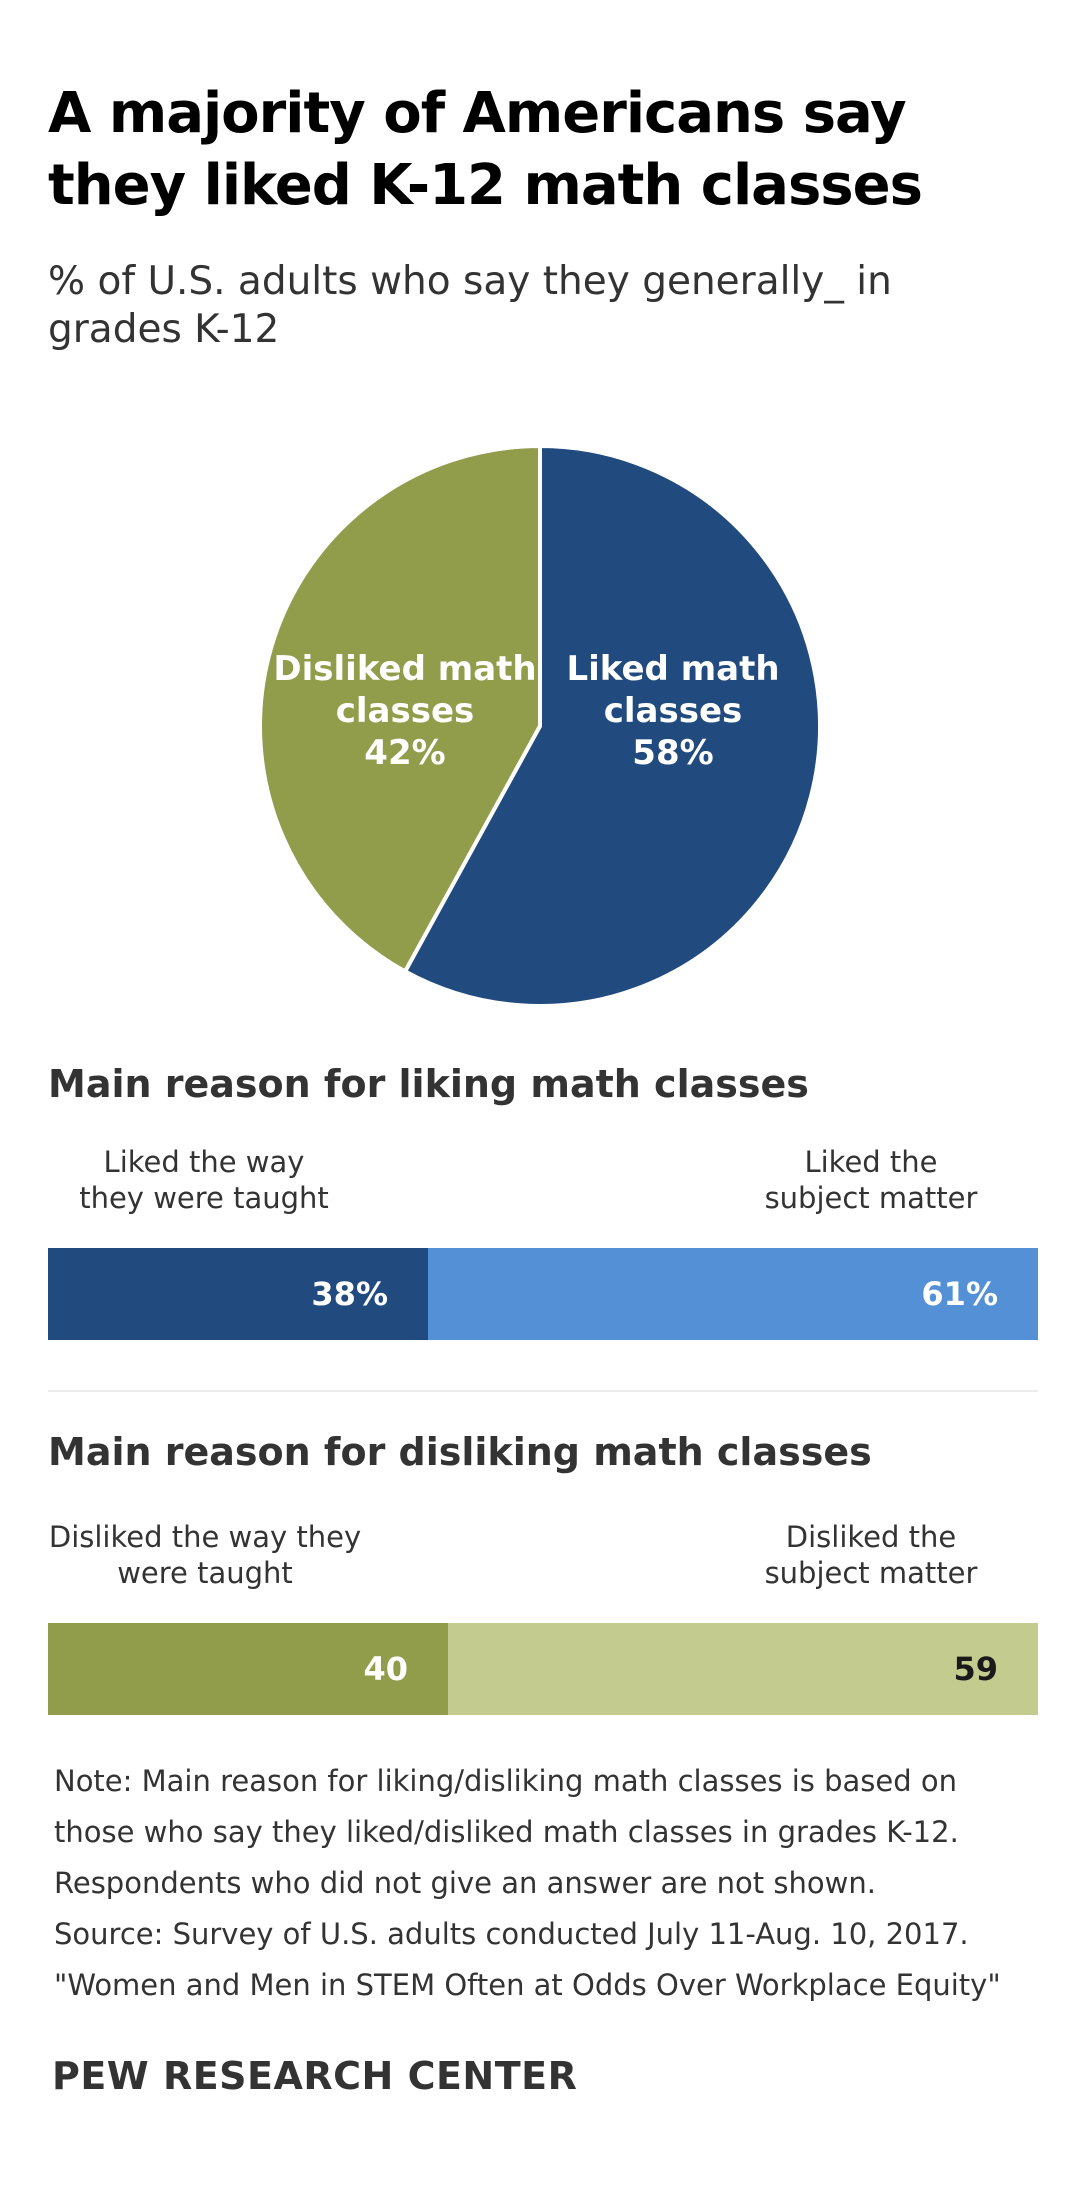  What do you see at coordinates (404, 669) in the screenshot?
I see `pie-slice-label-line: Disliked math` at bounding box center [404, 669].